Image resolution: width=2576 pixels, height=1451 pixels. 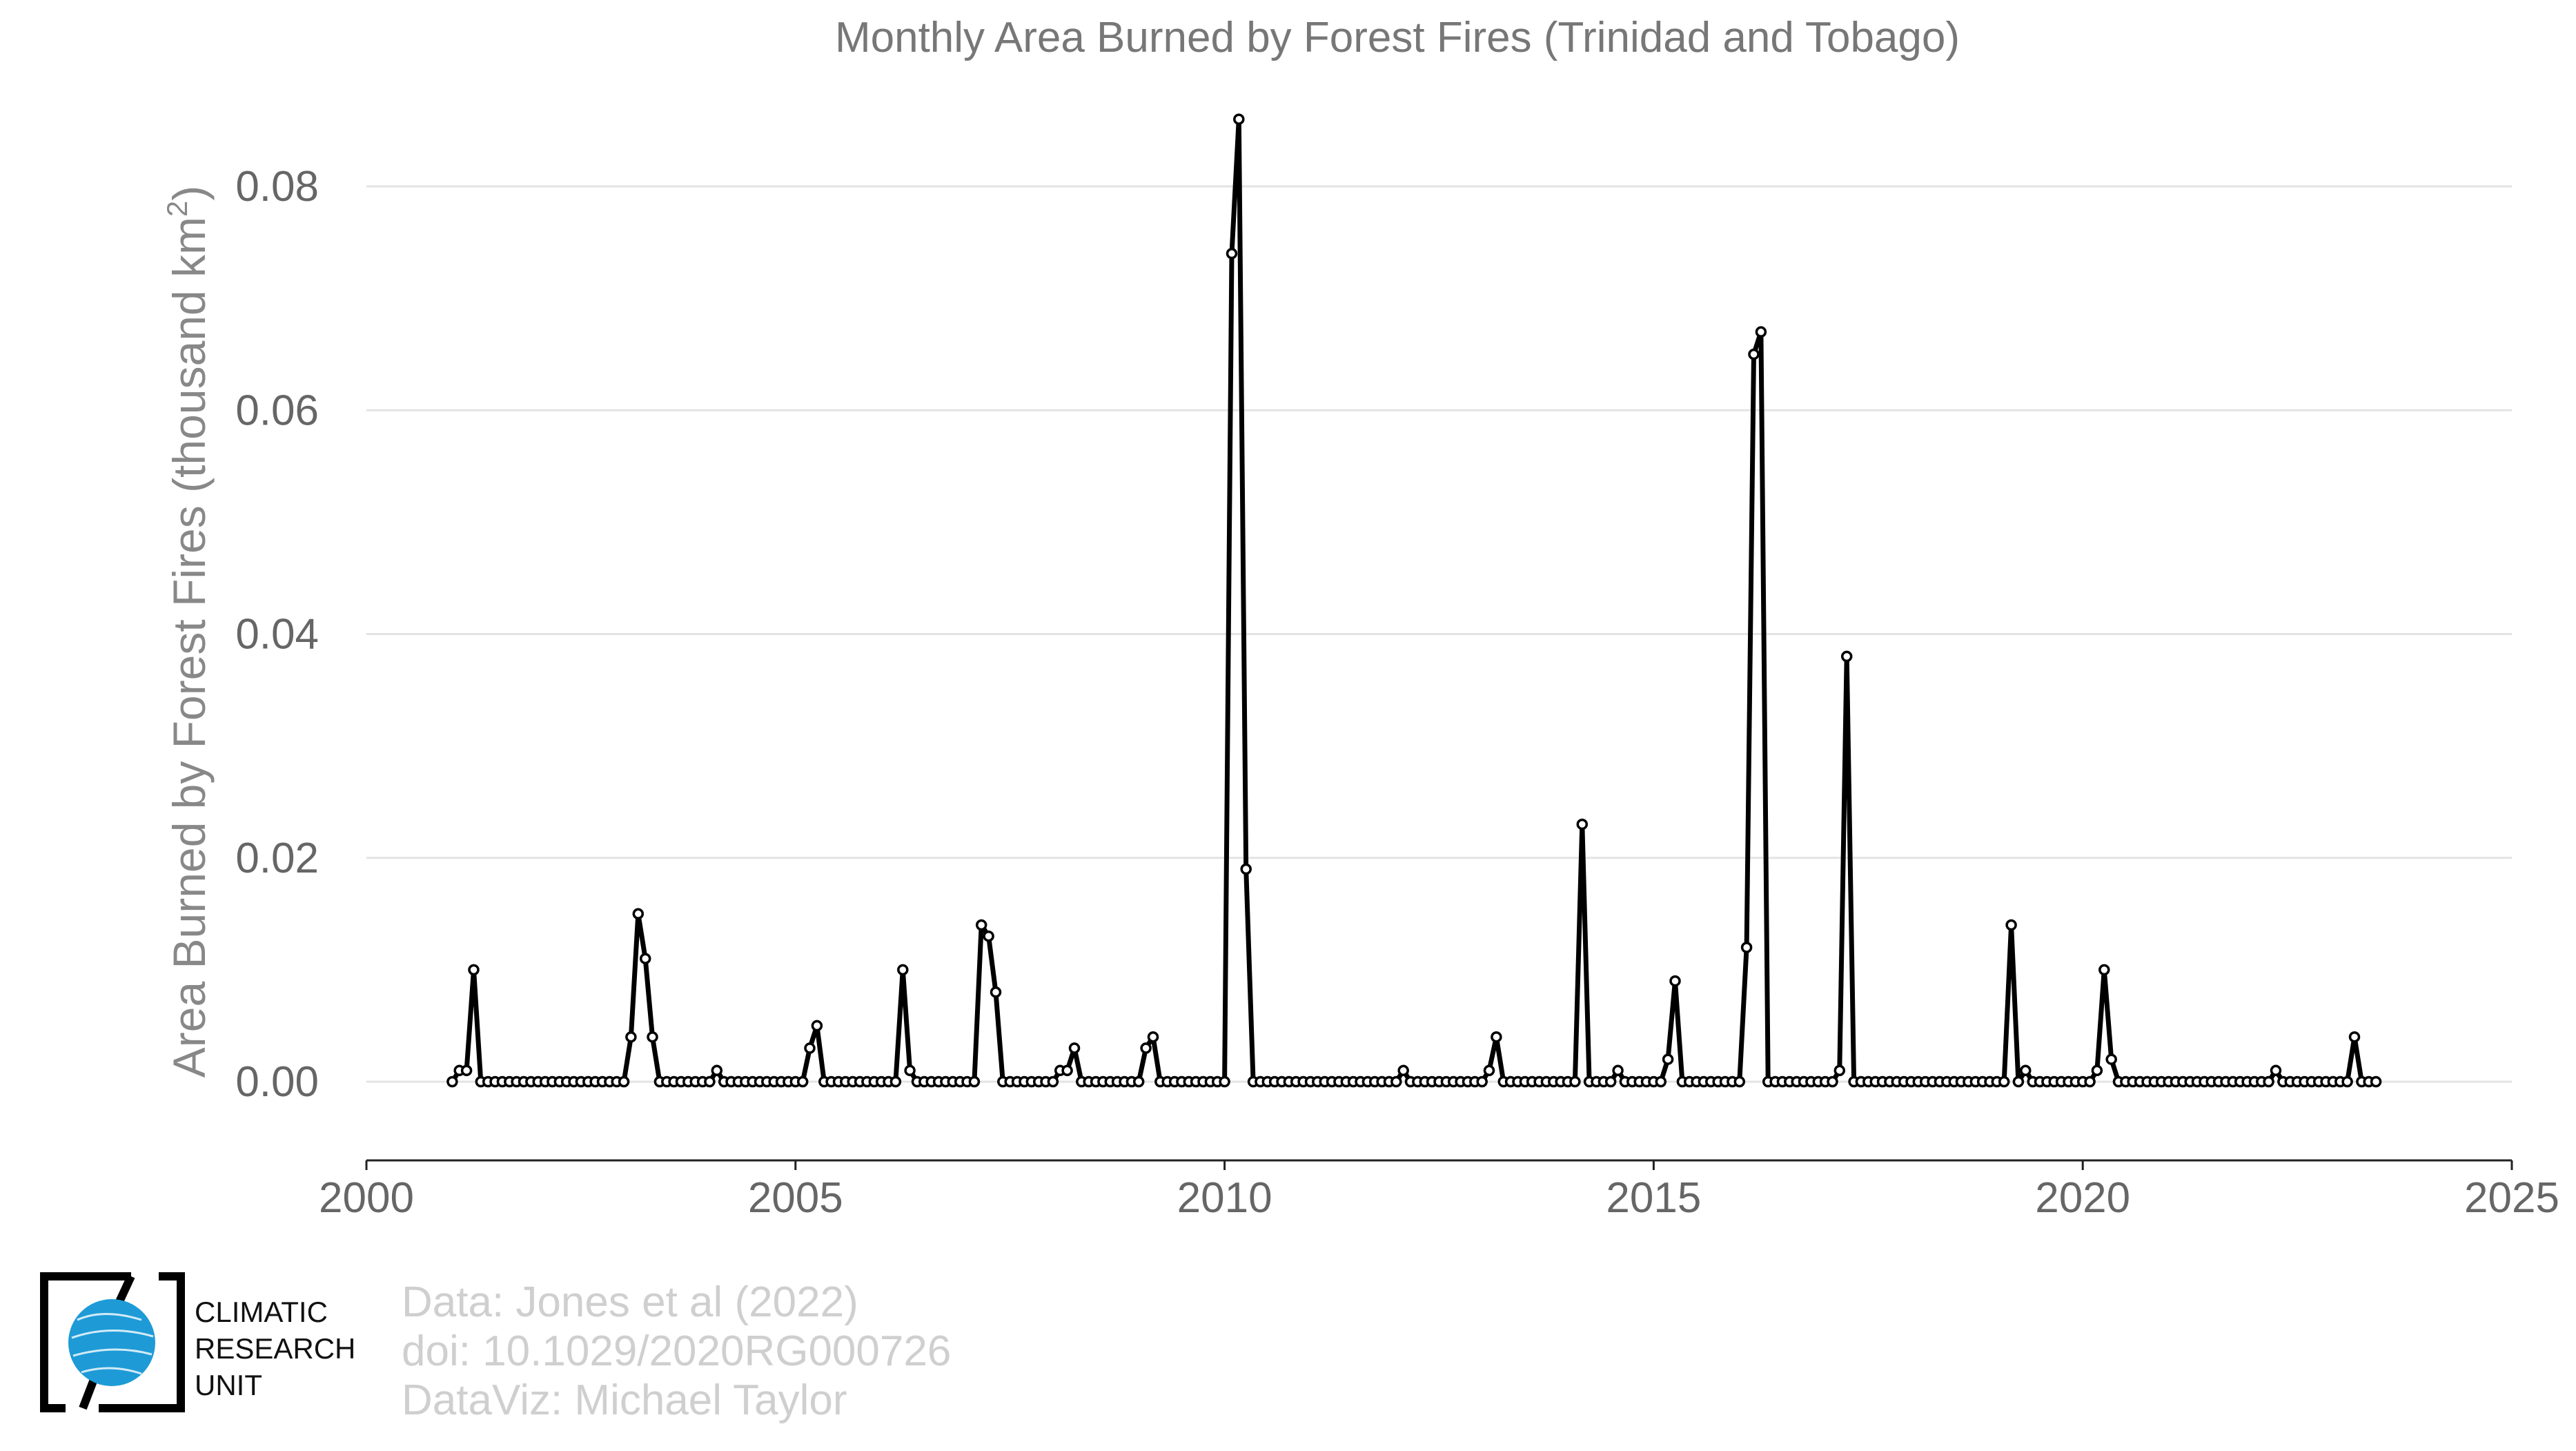 I want to click on y-axis-label-superscript: 2, so click(x=177, y=209).